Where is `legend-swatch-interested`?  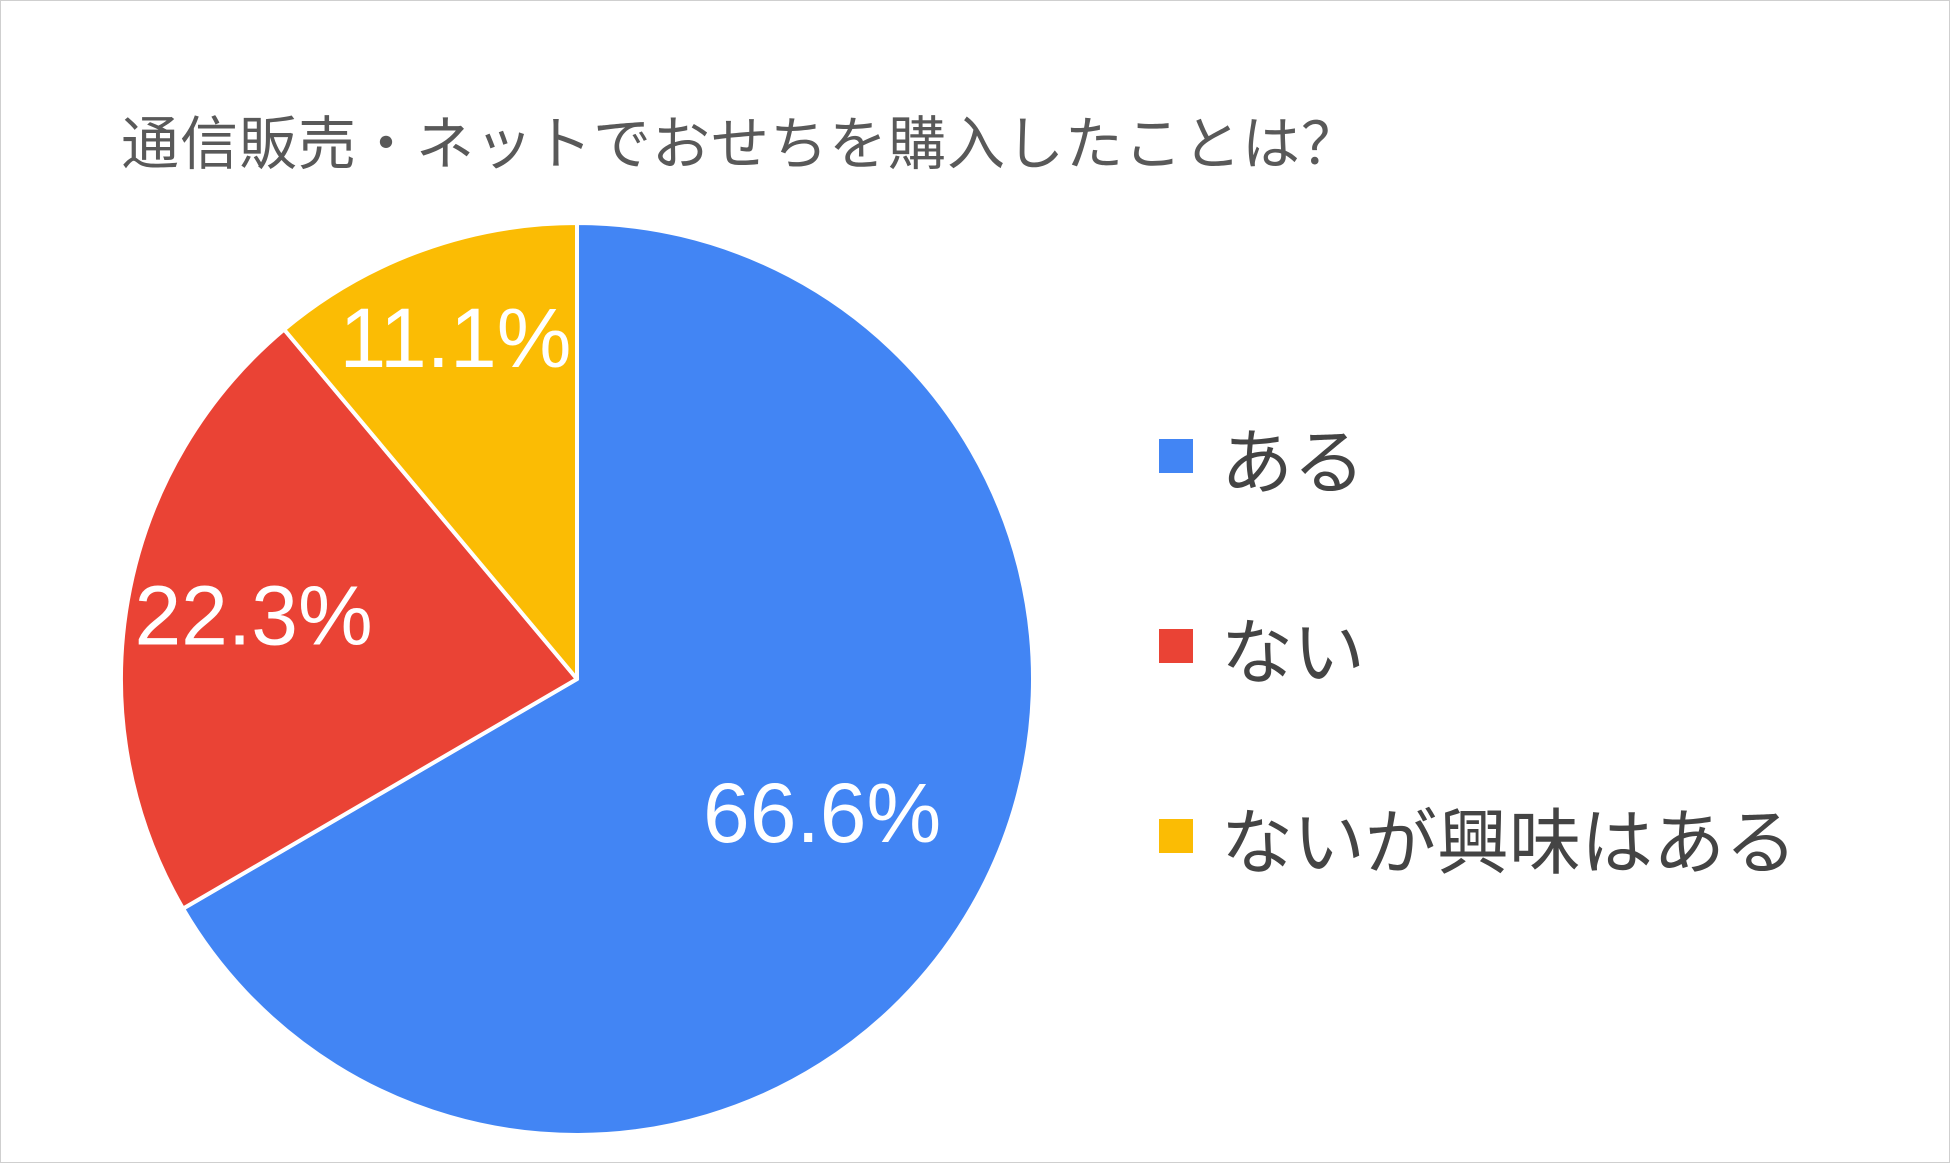 legend-swatch-interested is located at coordinates (1176, 836).